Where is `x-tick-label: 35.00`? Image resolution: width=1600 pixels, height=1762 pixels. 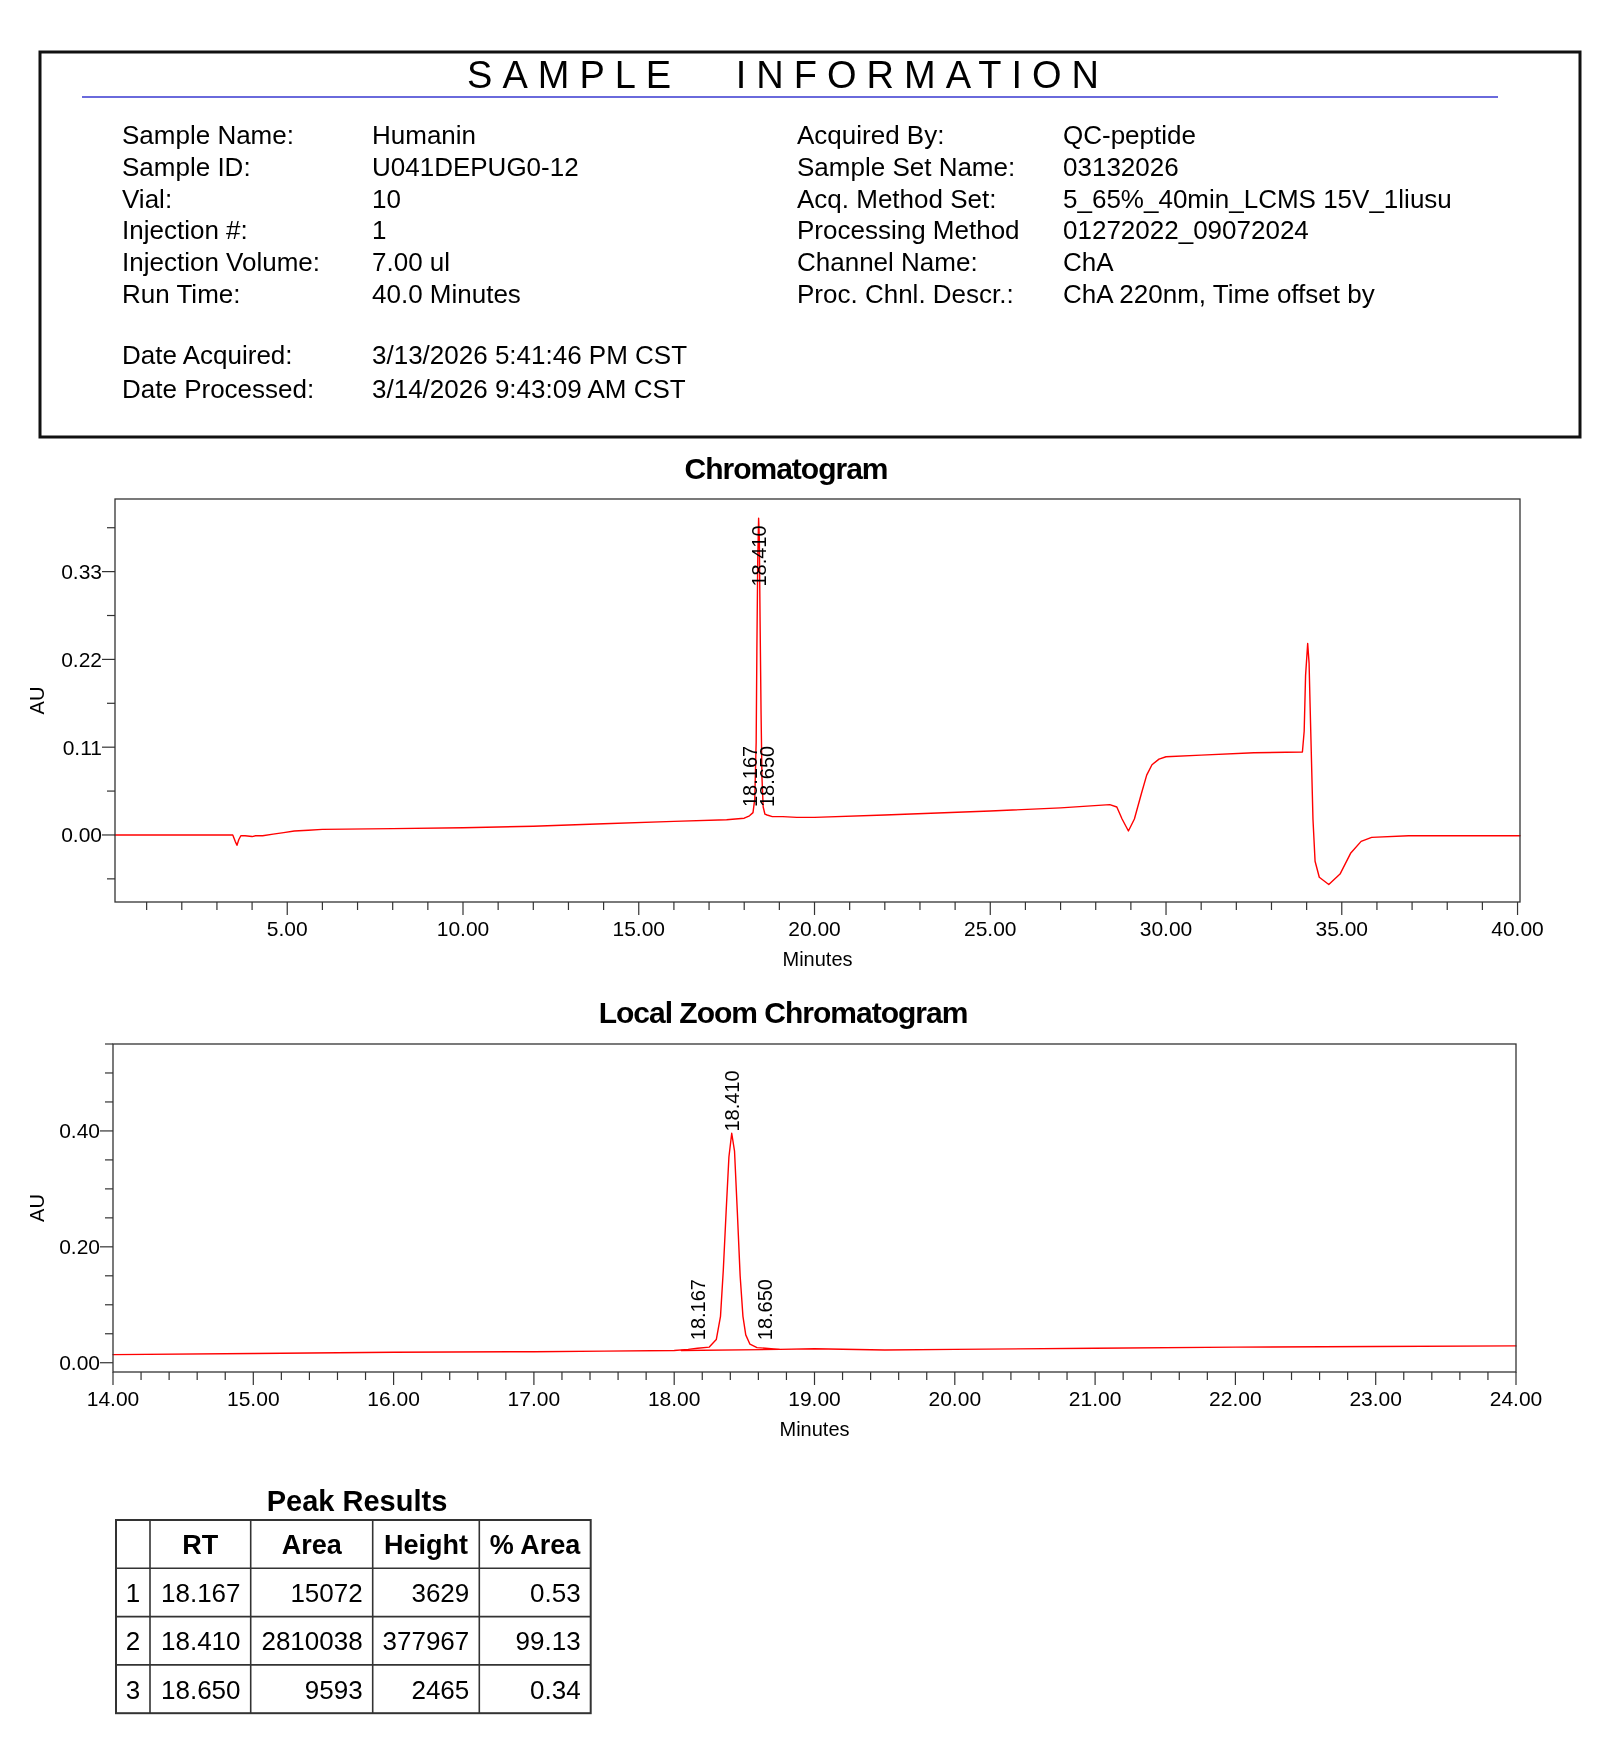 x-tick-label: 35.00 is located at coordinates (1342, 928).